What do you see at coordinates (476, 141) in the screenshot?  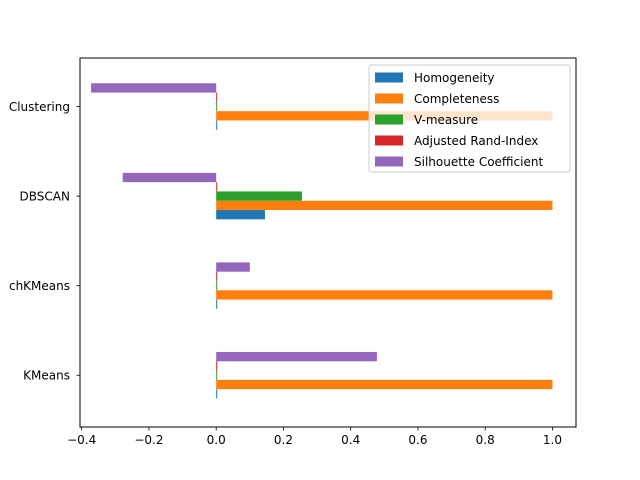 I see `legend-label: Adjusted Rand-Index` at bounding box center [476, 141].